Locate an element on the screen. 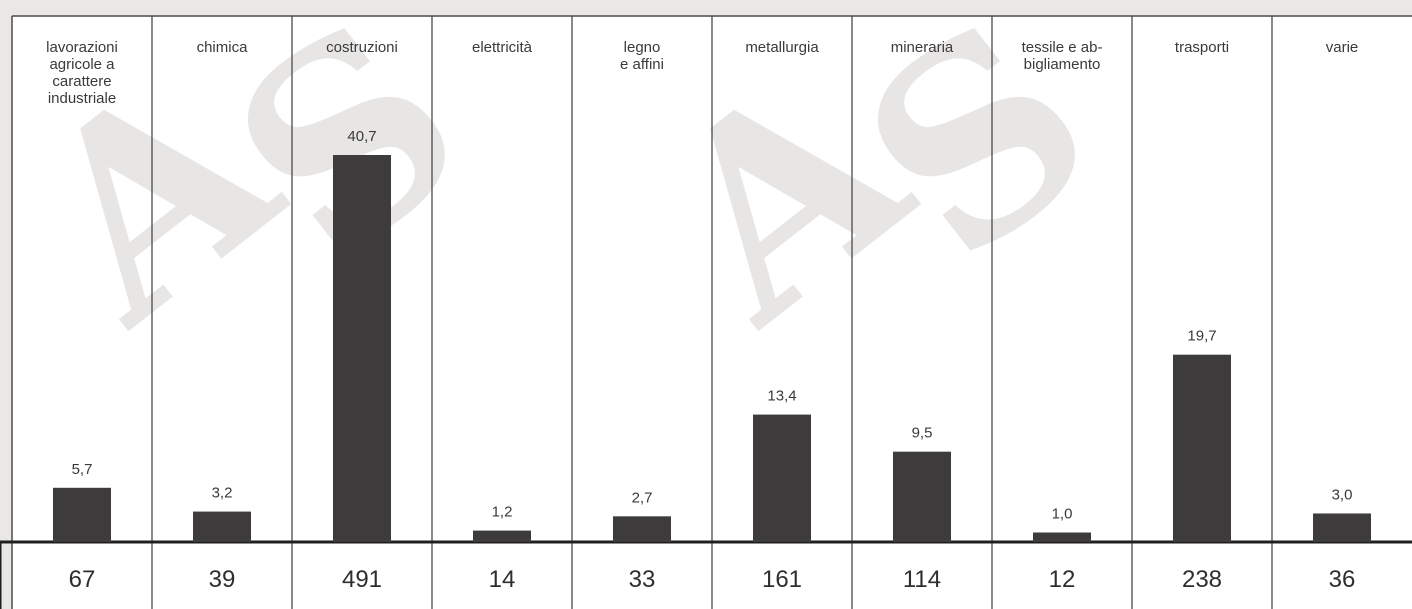  count-label: 114 is located at coordinates (922, 579).